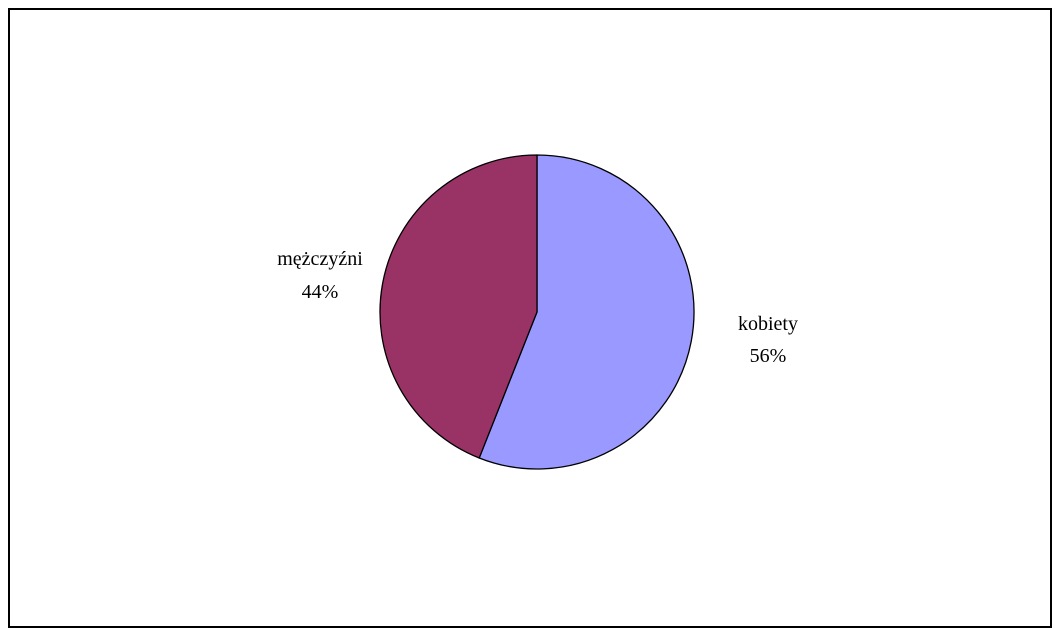 This screenshot has height=628, width=1055. What do you see at coordinates (768, 324) in the screenshot?
I see `slice-label-0: kobiety` at bounding box center [768, 324].